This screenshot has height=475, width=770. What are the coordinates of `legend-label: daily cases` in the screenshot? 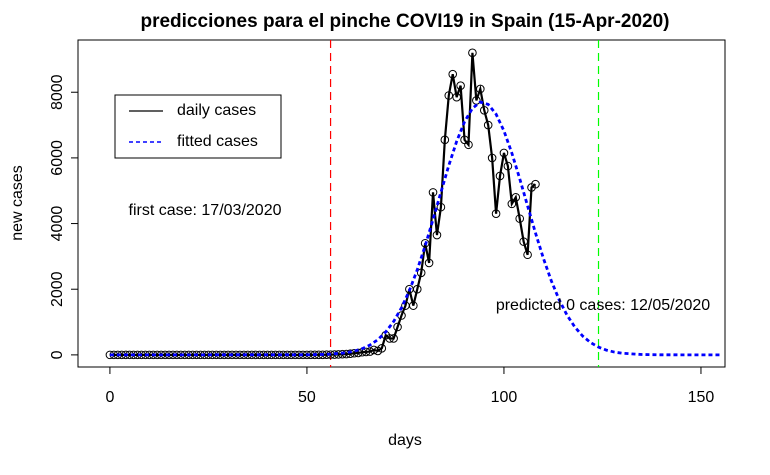 It's located at (216, 110).